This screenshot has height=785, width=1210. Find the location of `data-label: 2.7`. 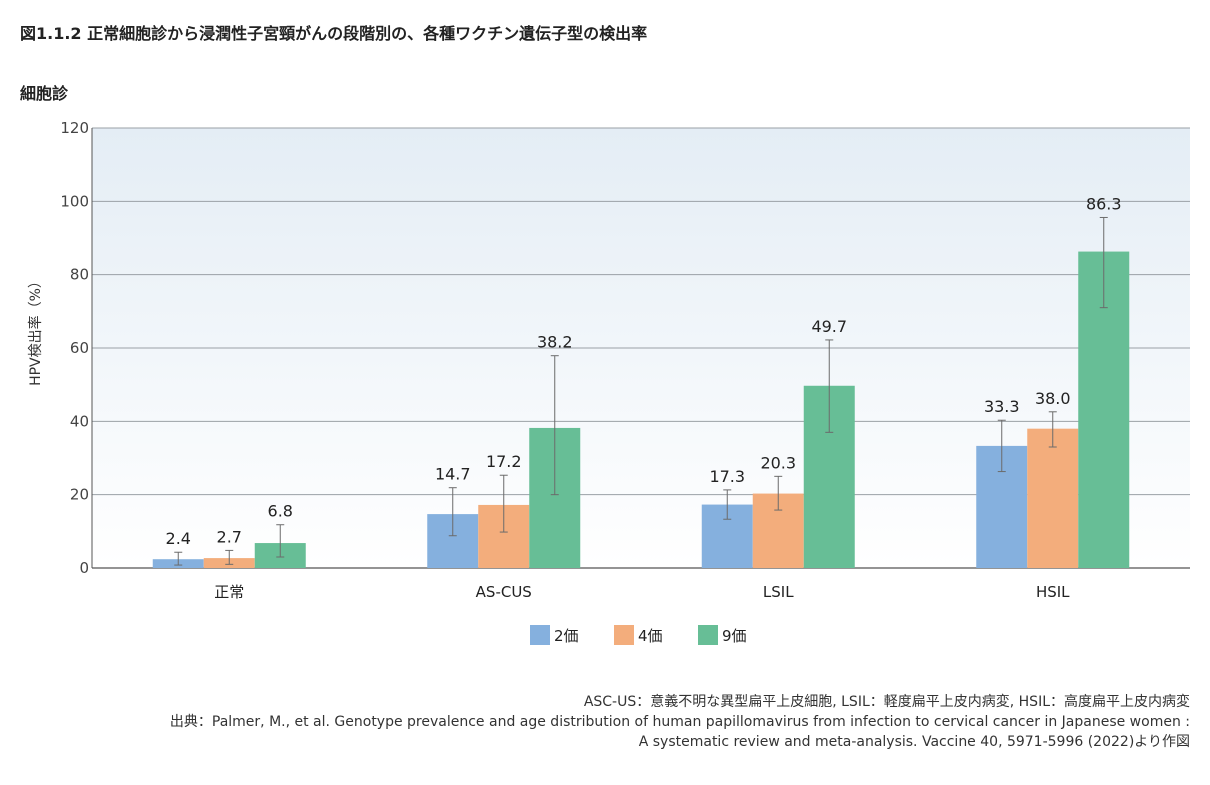

data-label: 2.7 is located at coordinates (229, 536).